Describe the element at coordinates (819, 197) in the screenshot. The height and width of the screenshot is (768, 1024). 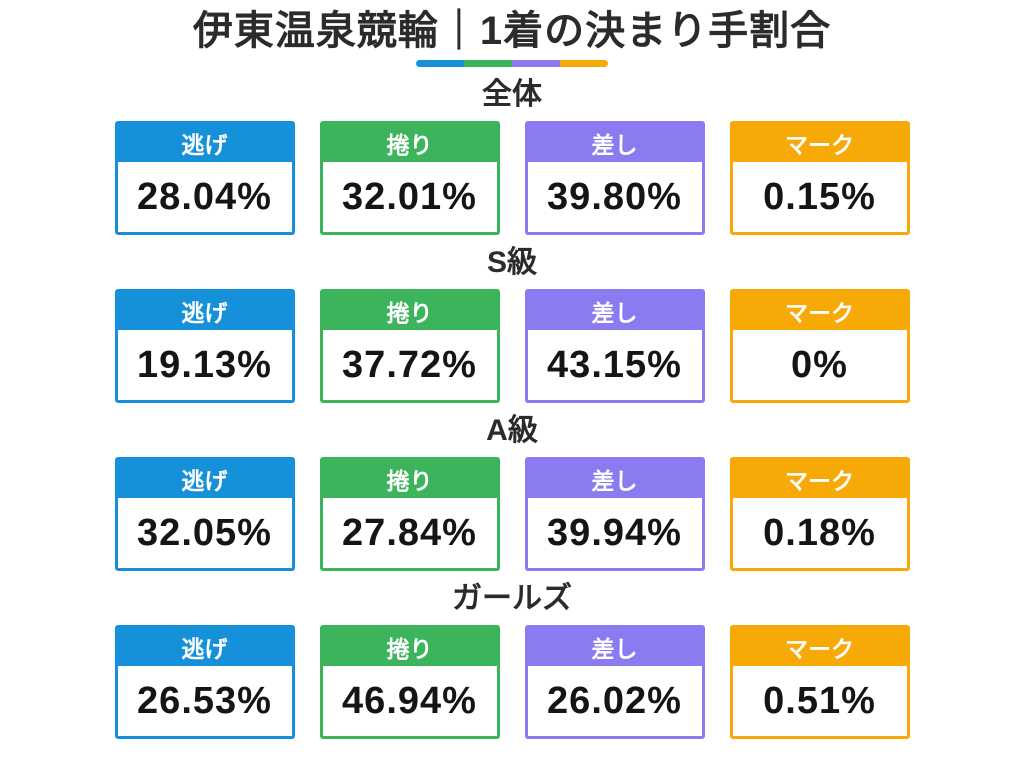
I see `card-value-mark-overall: 0.15%` at that location.